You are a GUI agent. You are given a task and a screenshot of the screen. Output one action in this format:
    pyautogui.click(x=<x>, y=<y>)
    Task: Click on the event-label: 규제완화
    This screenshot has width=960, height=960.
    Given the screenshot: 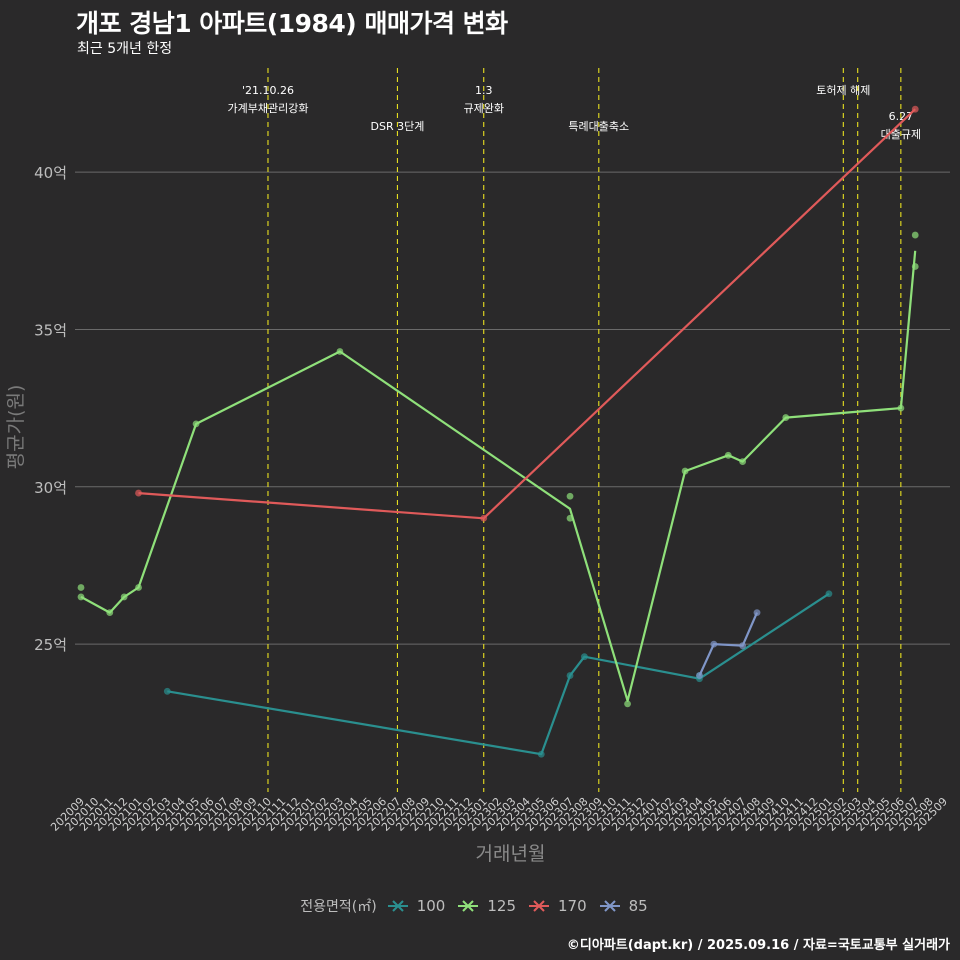 What is the action you would take?
    pyautogui.click(x=483, y=108)
    